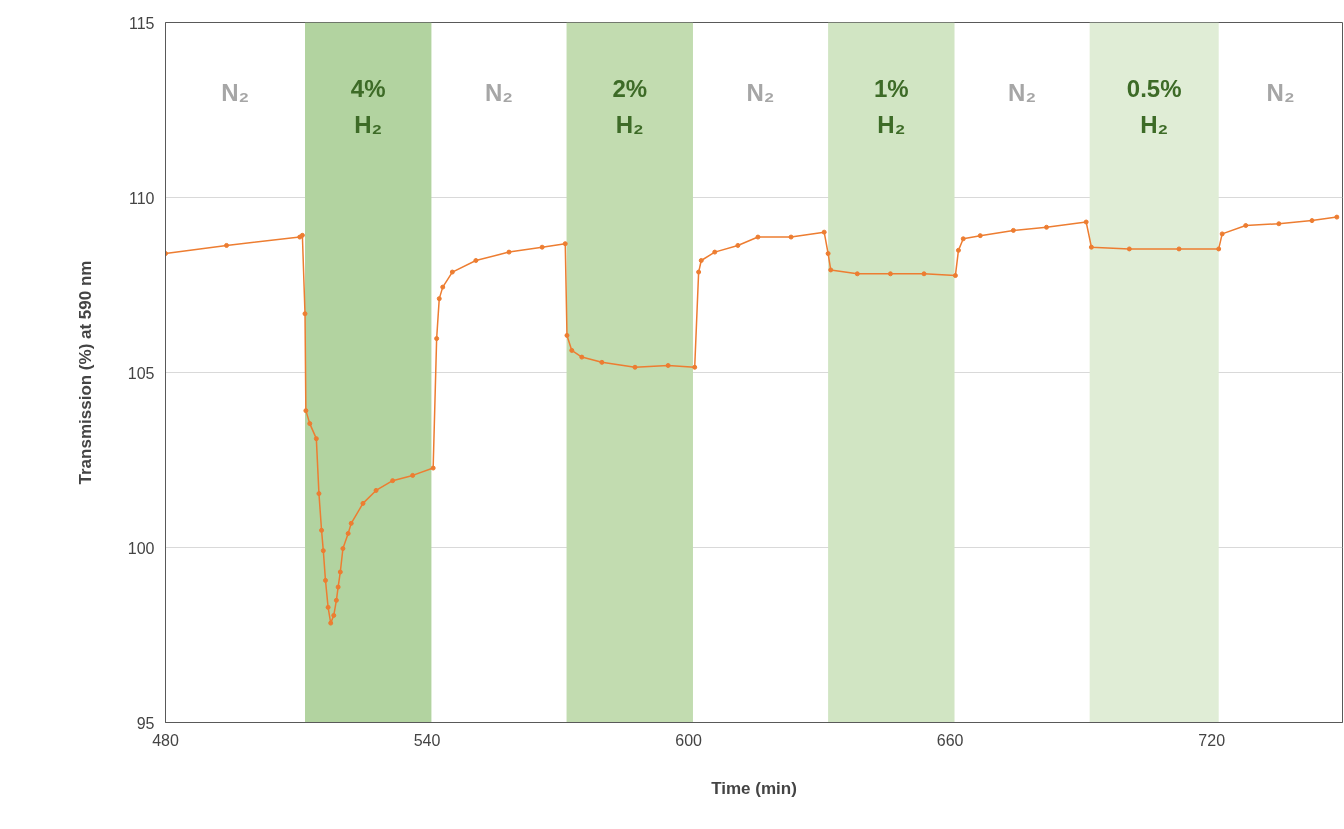 This screenshot has height=829, width=1344. What do you see at coordinates (950, 740) in the screenshot?
I see `x-tick-label: 660` at bounding box center [950, 740].